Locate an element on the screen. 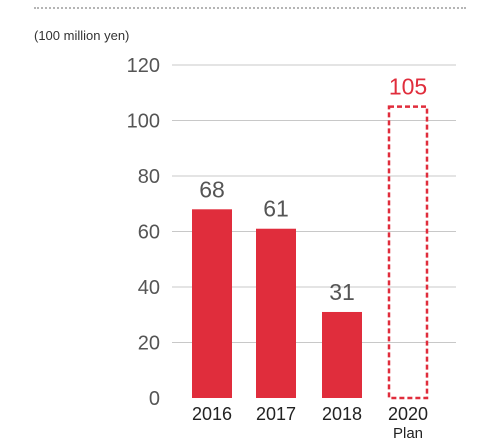  bar-plan is located at coordinates (408, 252).